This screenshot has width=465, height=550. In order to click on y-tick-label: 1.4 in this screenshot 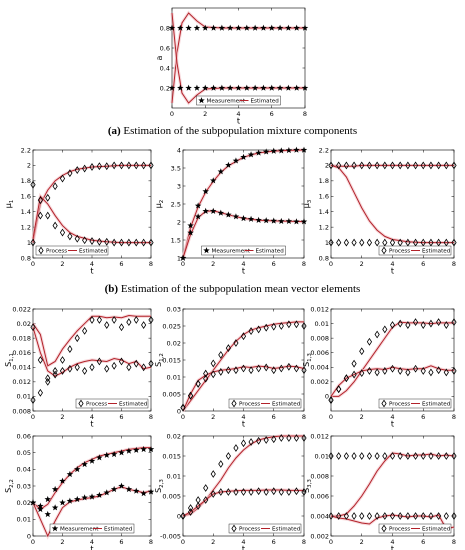, I will do `click(324, 212)`.